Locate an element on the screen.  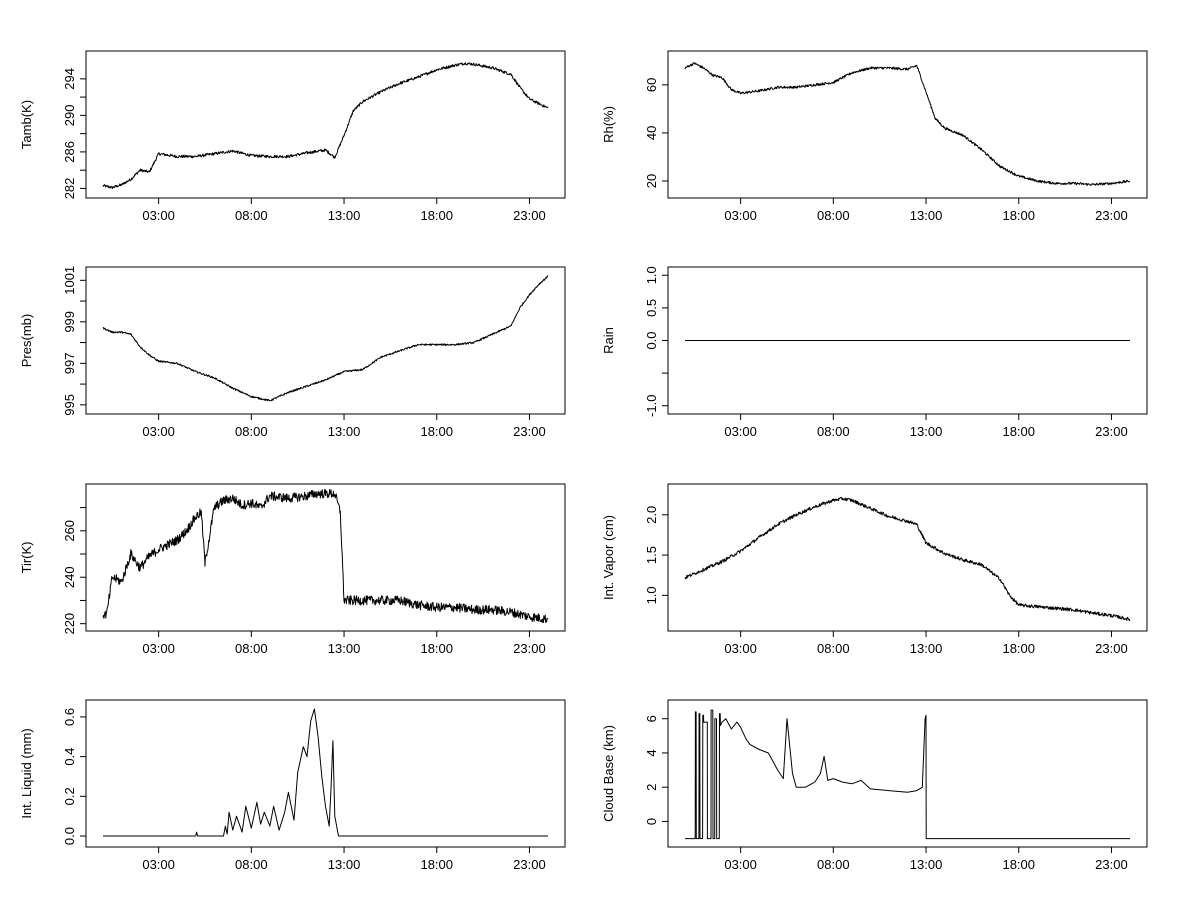
series-line-pres is located at coordinates (325, 338).